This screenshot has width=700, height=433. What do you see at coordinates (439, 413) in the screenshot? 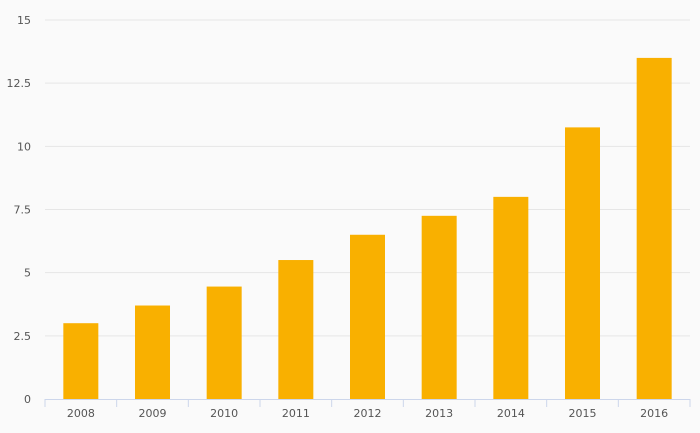
I see `x-tick-label: 2013` at bounding box center [439, 413].